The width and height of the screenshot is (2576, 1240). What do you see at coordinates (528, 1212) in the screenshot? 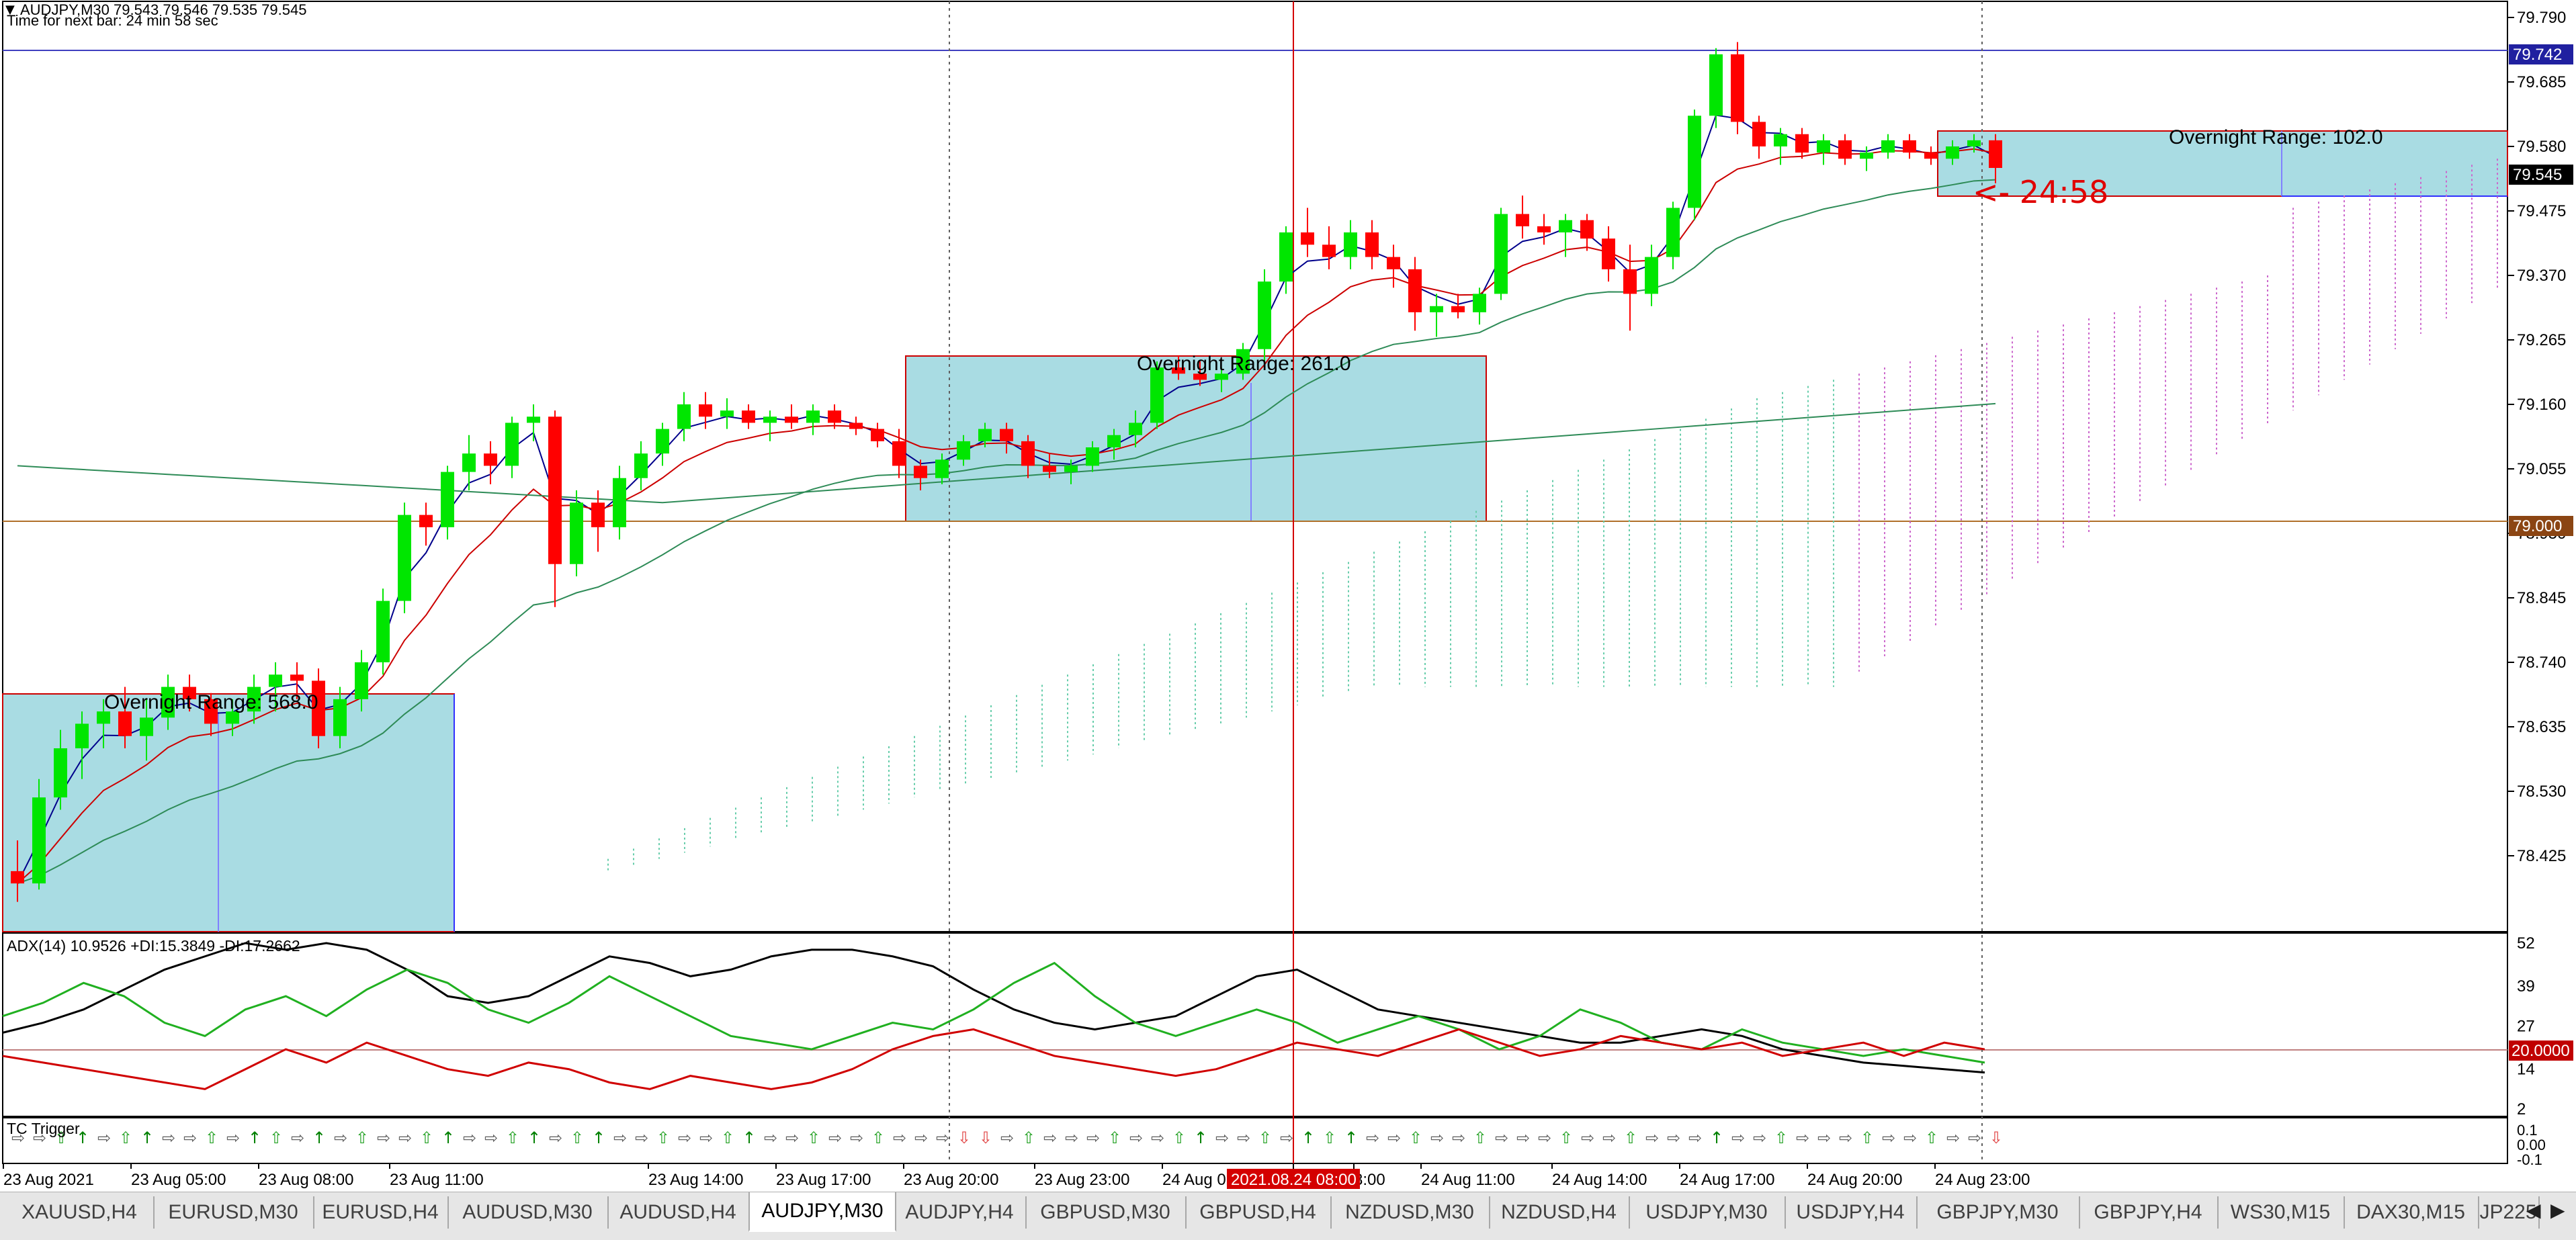
I see `tab-audusd-m30: AUDUSD,M30` at bounding box center [528, 1212].